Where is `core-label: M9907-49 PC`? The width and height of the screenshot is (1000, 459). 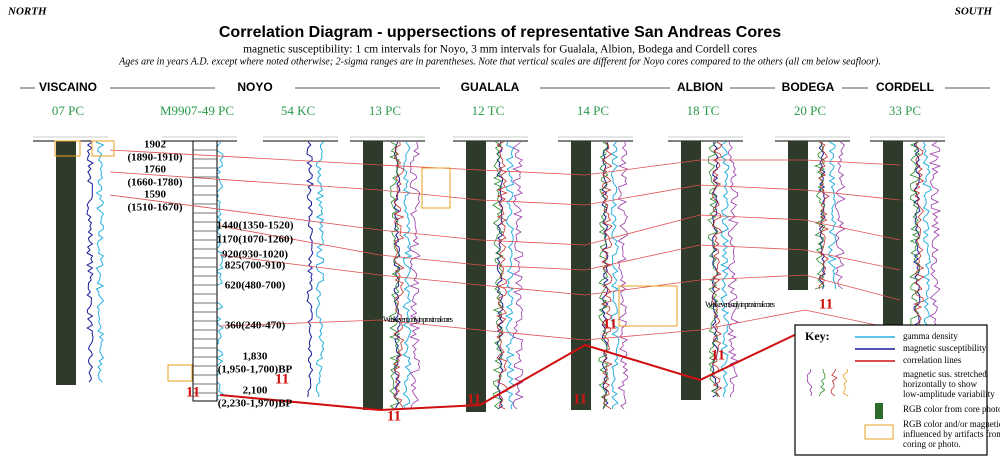 core-label: M9907-49 PC is located at coordinates (197, 110).